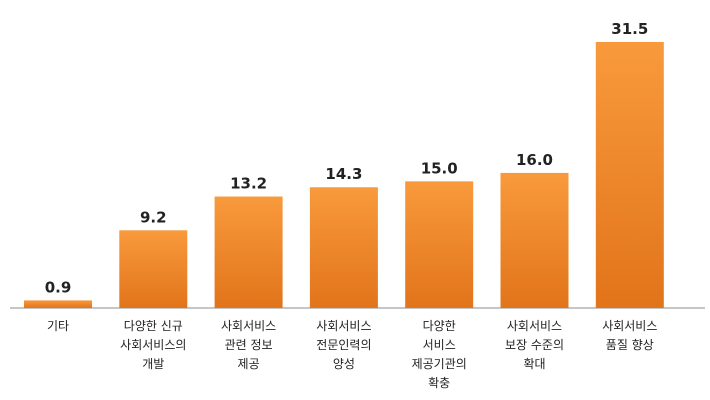  I want to click on value-label-2: 13.2, so click(248, 184).